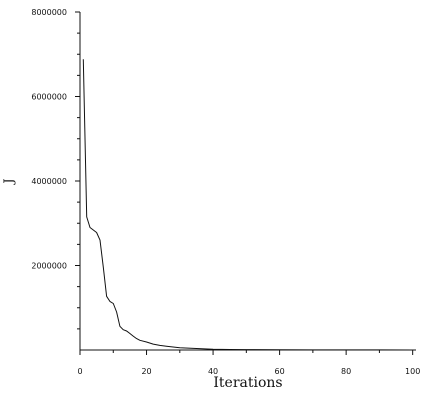 This screenshot has width=447, height=401. Describe the element at coordinates (55, 169) in the screenshot. I see `y-ticks: 2000000 4000000 6000000 8000000` at that location.